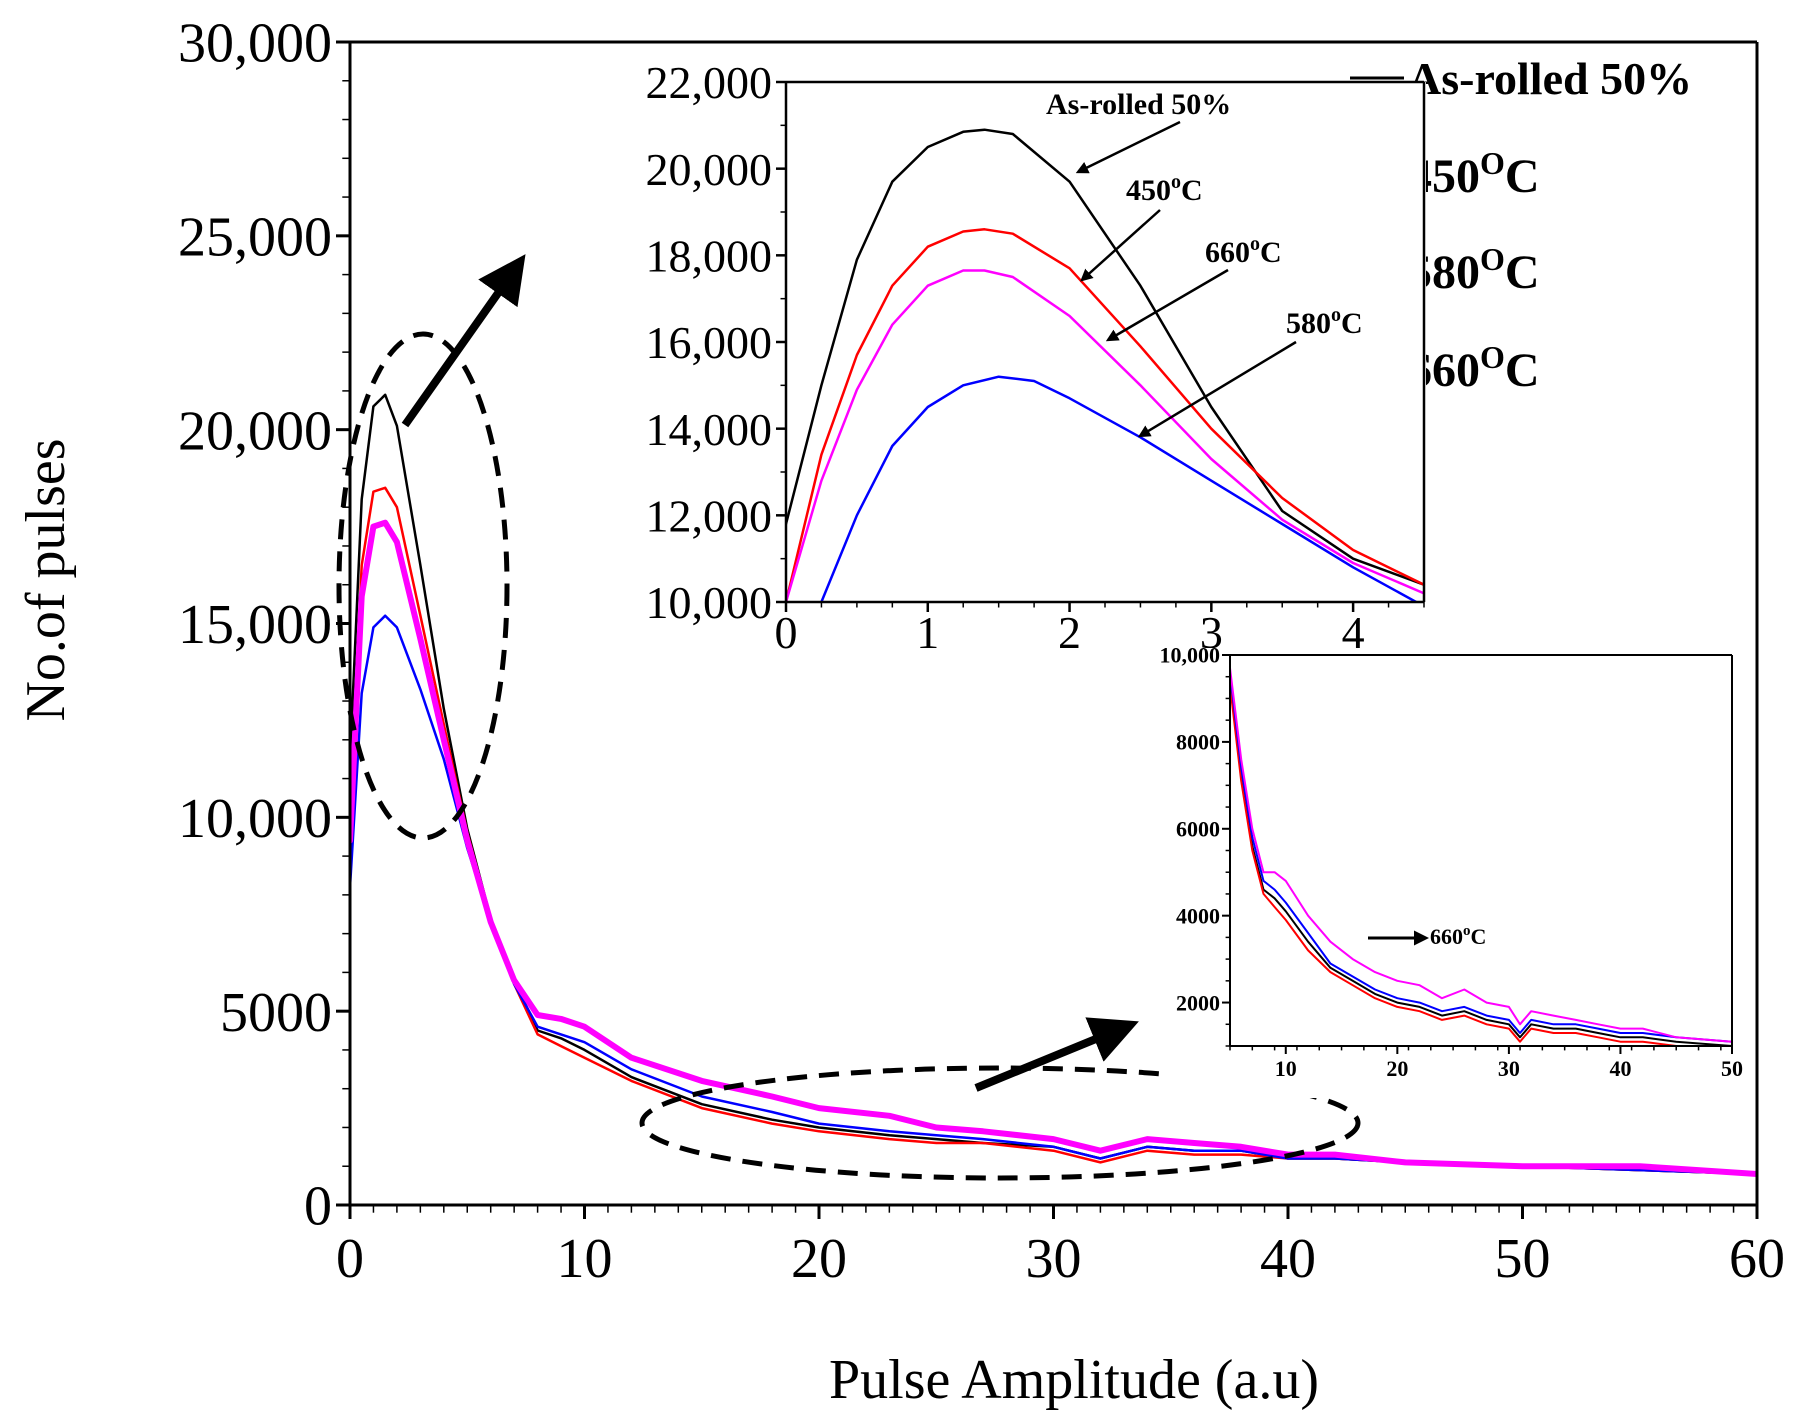  Describe the element at coordinates (1509, 1068) in the screenshot. I see `inset-tail-x-tick-label: 30` at that location.